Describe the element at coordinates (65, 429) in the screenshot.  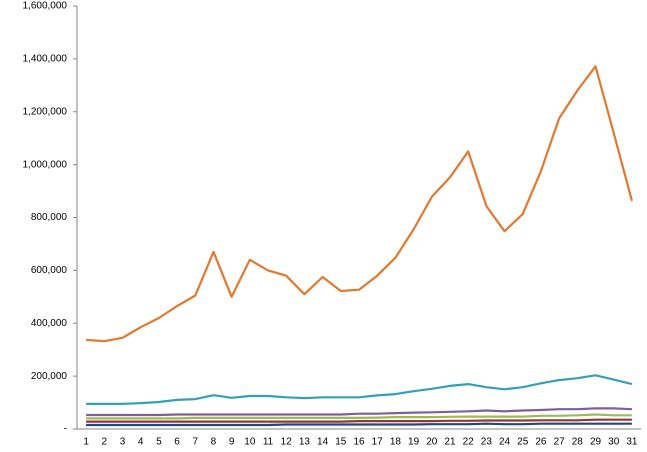
I see `y-tick-label: -` at that location.